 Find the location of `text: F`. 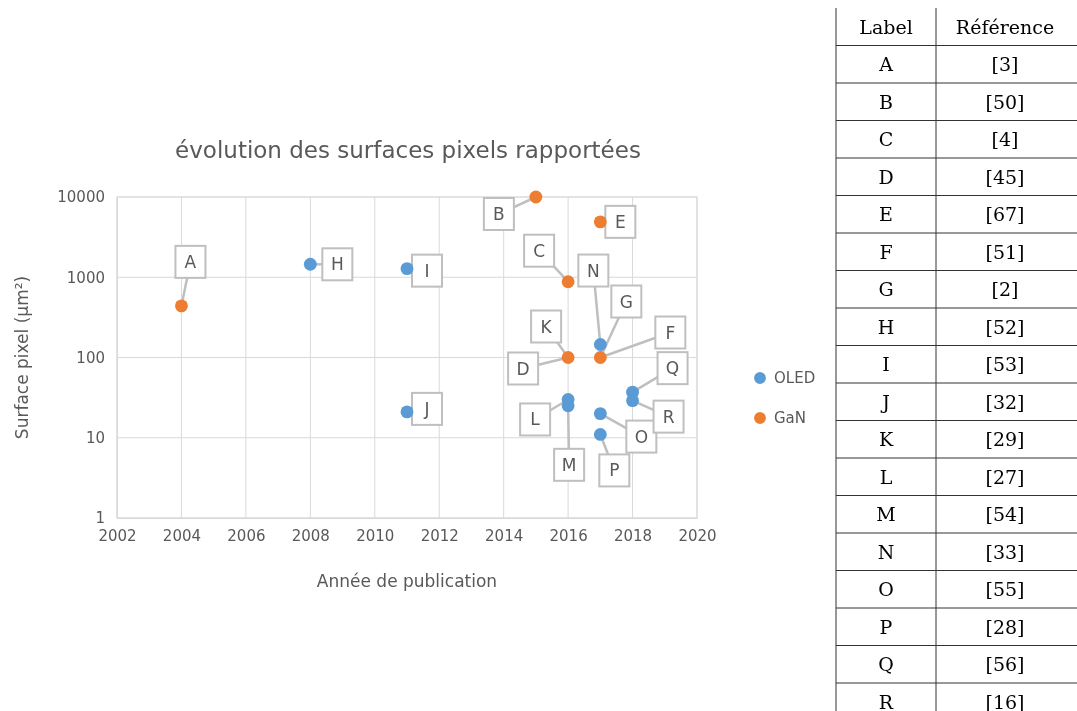

text: F is located at coordinates (886, 251).